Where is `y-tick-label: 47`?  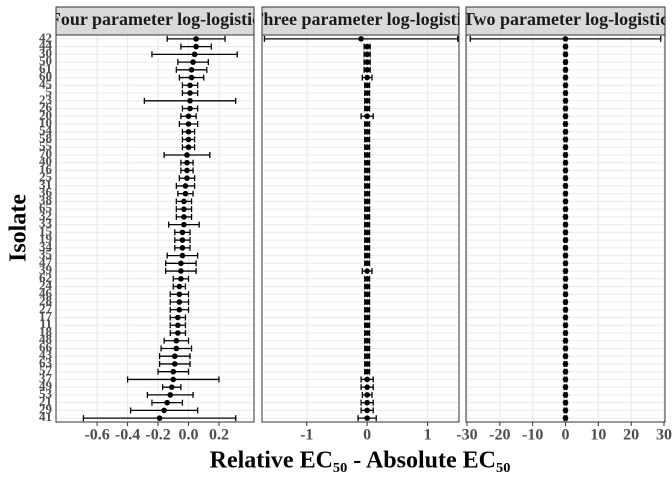 y-tick-label: 47 is located at coordinates (46, 261).